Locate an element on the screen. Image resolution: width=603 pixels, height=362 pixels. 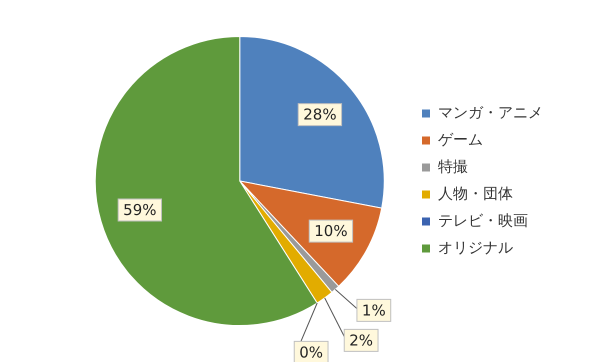
data-label: 2% is located at coordinates (361, 340).